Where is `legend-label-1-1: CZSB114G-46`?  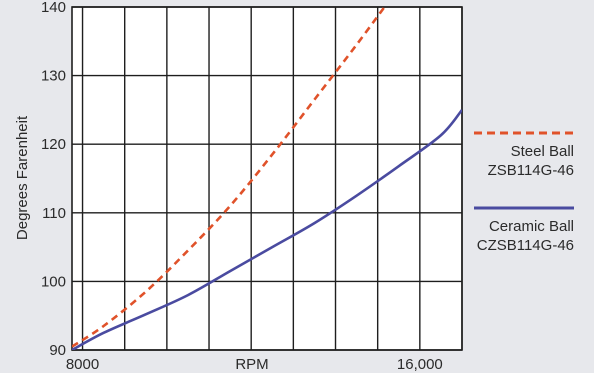 legend-label-1-1: CZSB114G-46 is located at coordinates (525, 245).